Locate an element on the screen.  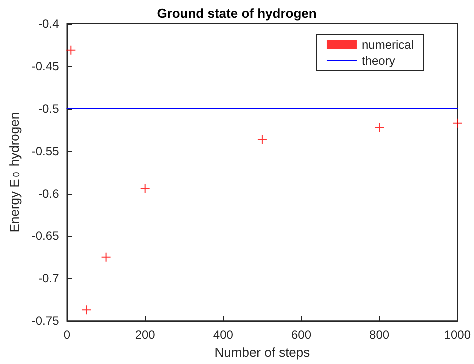
y-tick-label: -0.4 is located at coordinates (49, 24).